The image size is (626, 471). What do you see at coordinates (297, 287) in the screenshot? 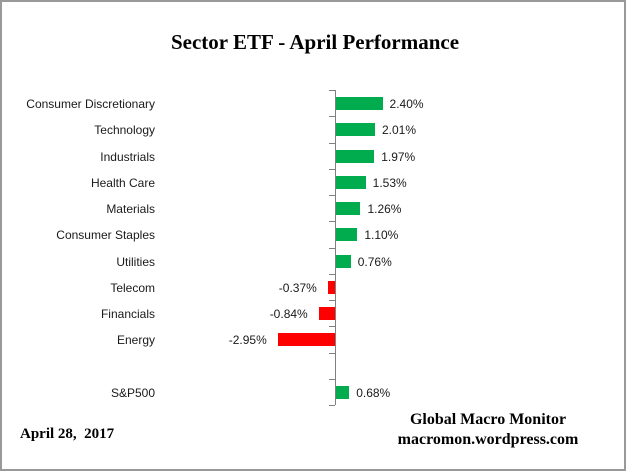
I see `value-label: -0.37%` at bounding box center [297, 287].